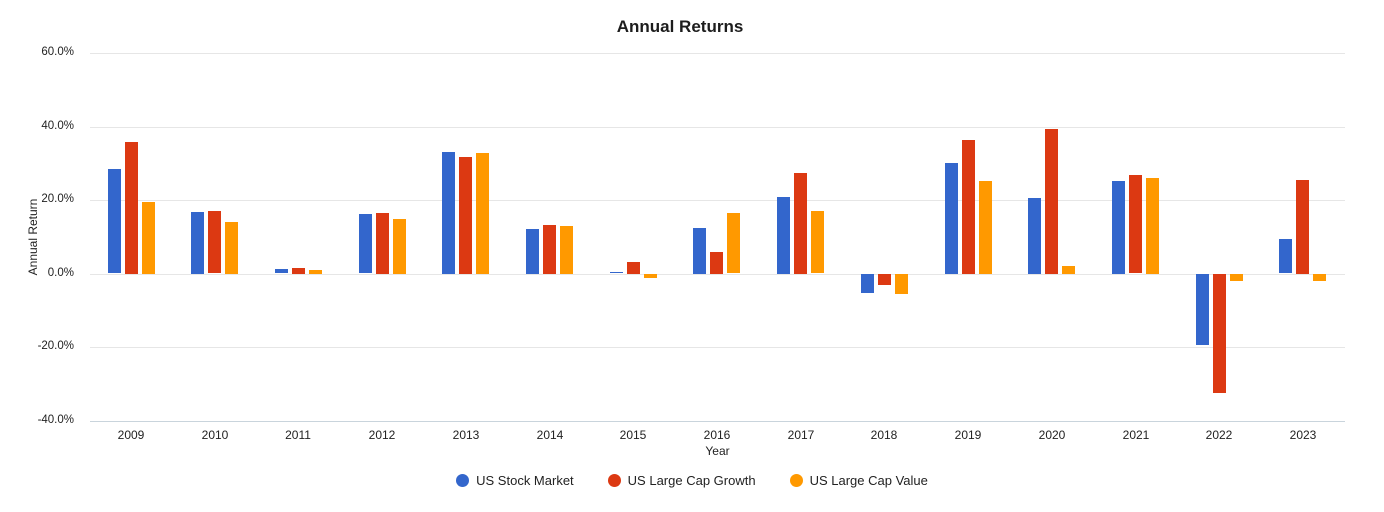  What do you see at coordinates (1118, 227) in the screenshot?
I see `bar-us-stock-market-2021` at bounding box center [1118, 227].